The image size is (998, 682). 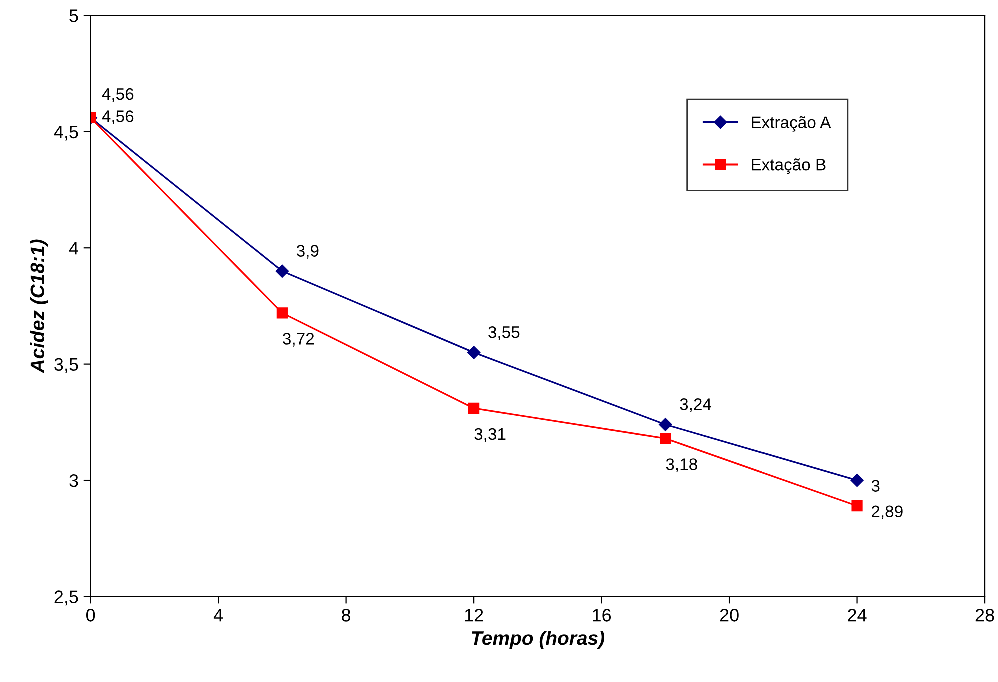 What do you see at coordinates (91, 615) in the screenshot?
I see `x-tick-label: 0` at bounding box center [91, 615].